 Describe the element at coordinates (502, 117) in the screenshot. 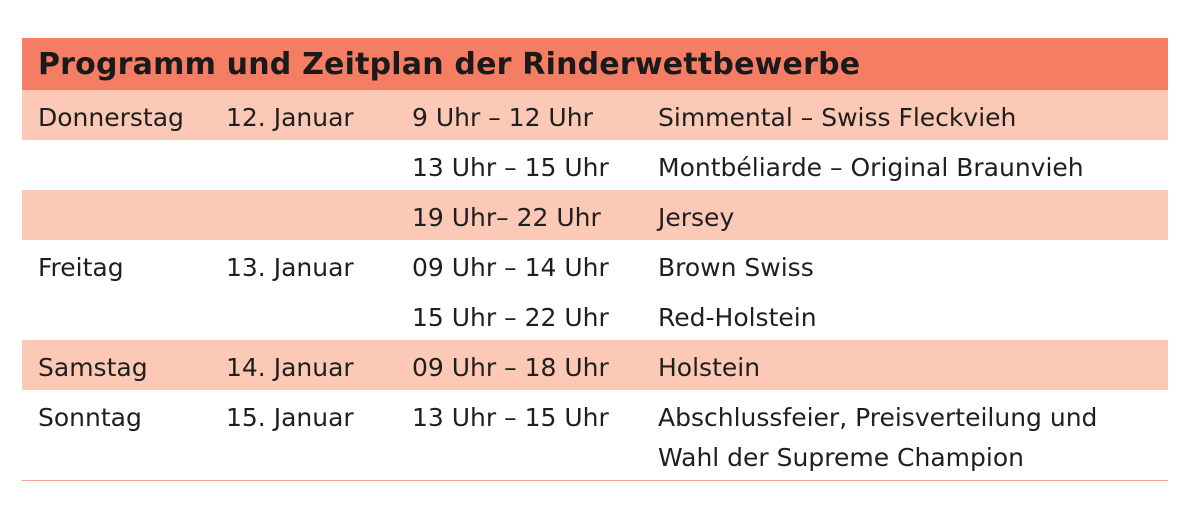

I see `time-cell: 9 Uhr – 12 Uhr` at that location.